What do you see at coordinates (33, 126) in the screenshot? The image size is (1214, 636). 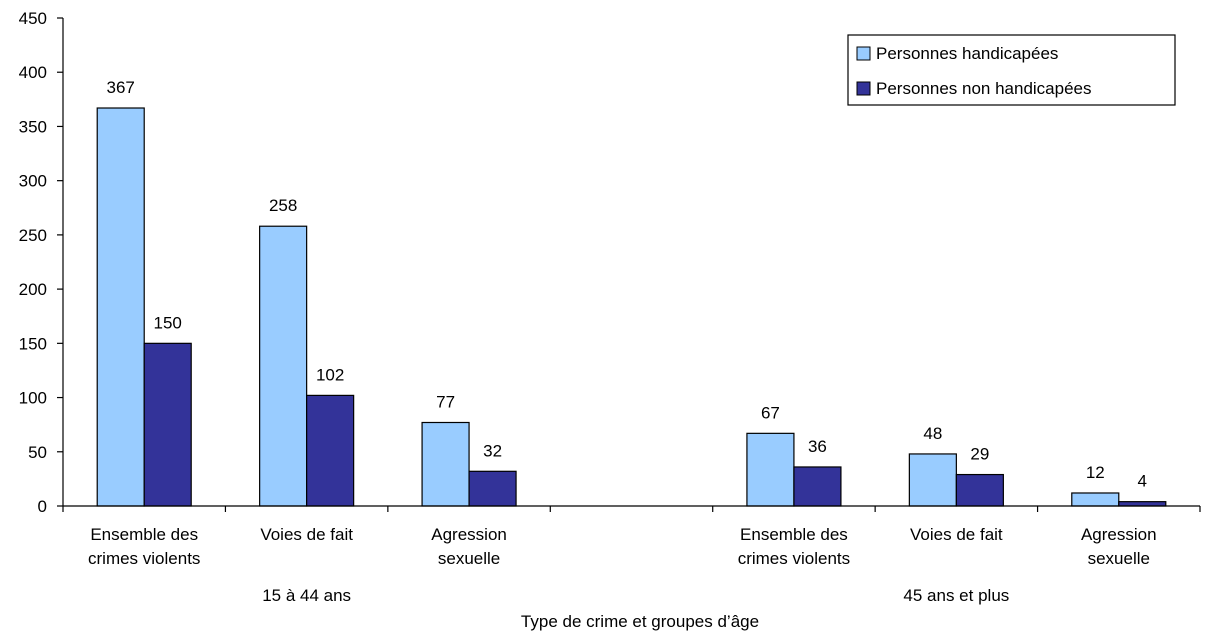 I see `y-tick-label: 350` at bounding box center [33, 126].